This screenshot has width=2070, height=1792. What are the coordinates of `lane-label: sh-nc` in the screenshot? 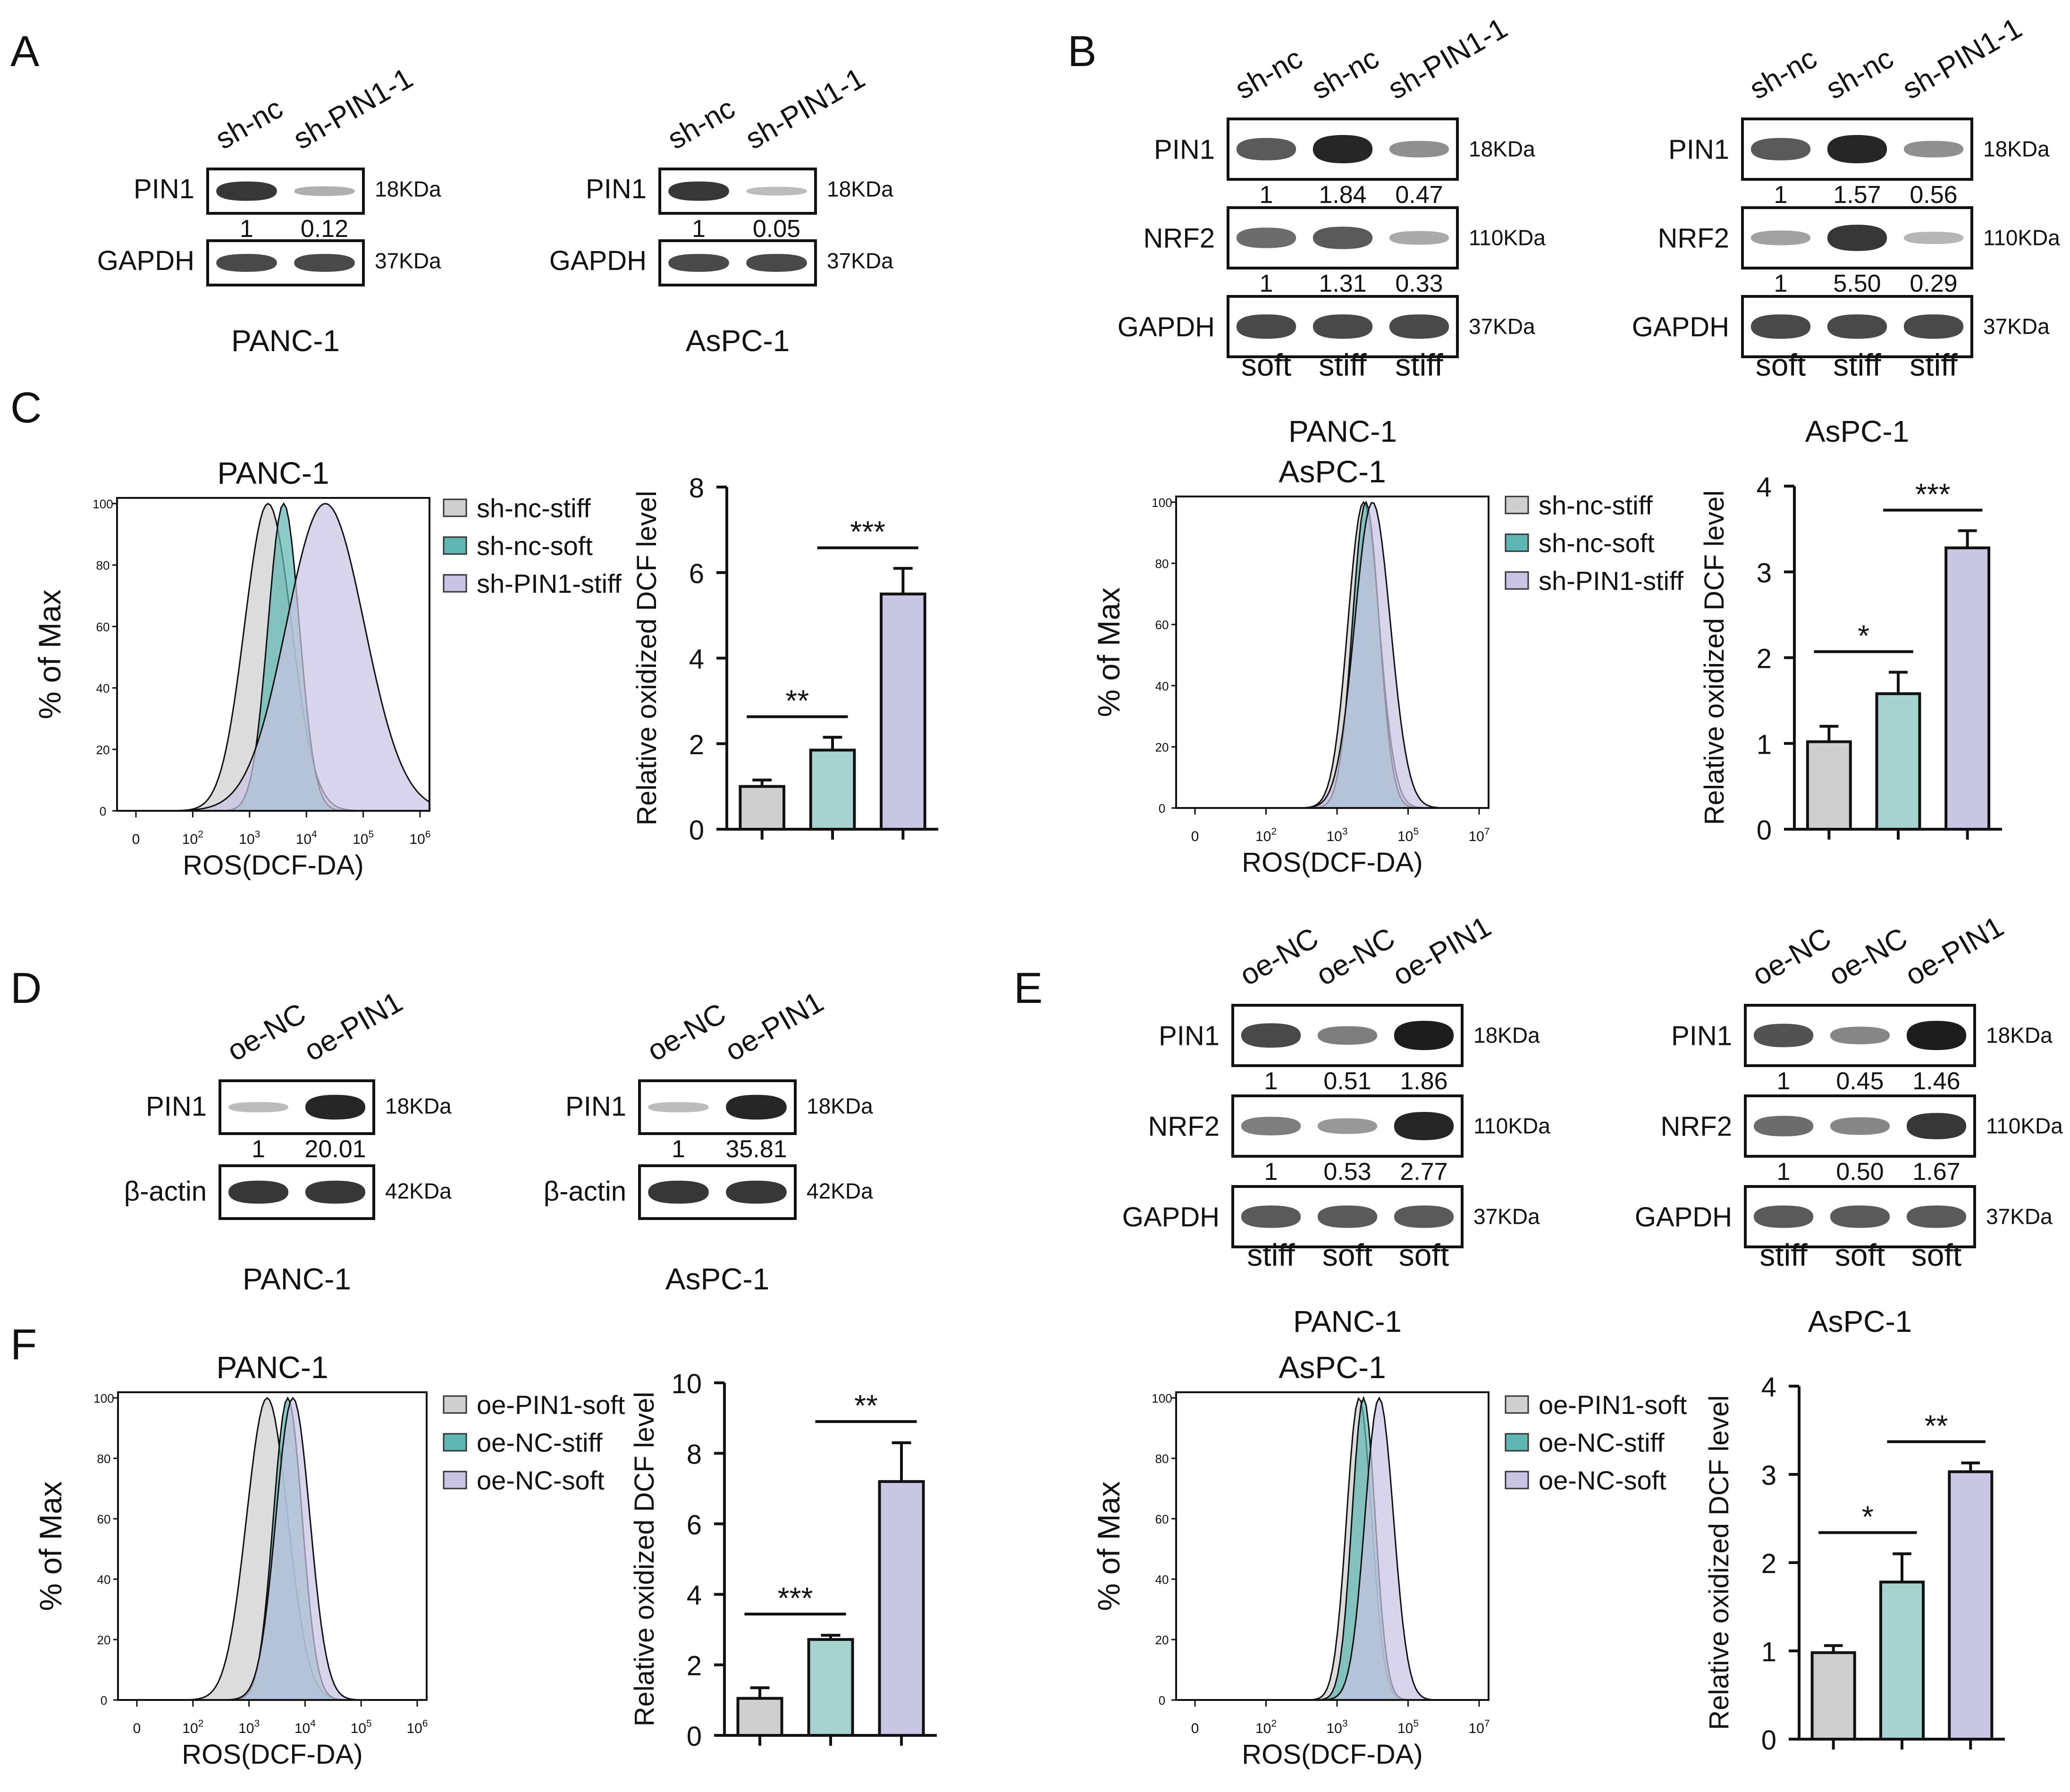 It's located at (249, 124).